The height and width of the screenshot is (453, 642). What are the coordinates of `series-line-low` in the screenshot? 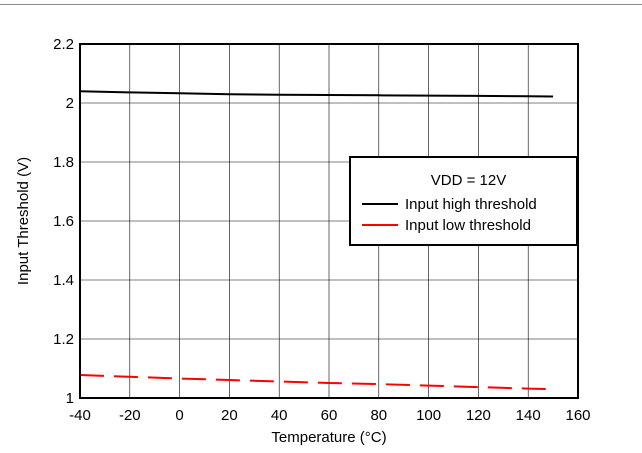 It's located at (316, 382).